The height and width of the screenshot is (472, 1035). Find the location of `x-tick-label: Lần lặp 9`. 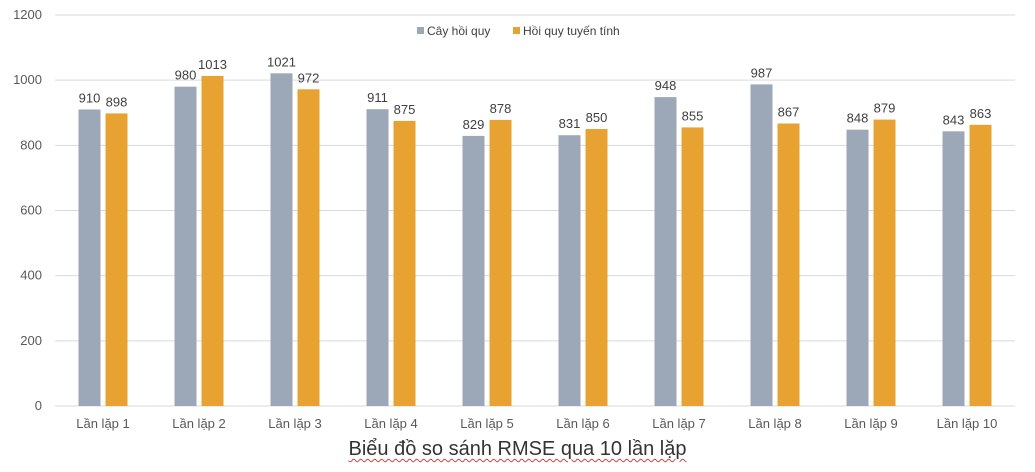

x-tick-label: Lần lặp 9 is located at coordinates (871, 423).